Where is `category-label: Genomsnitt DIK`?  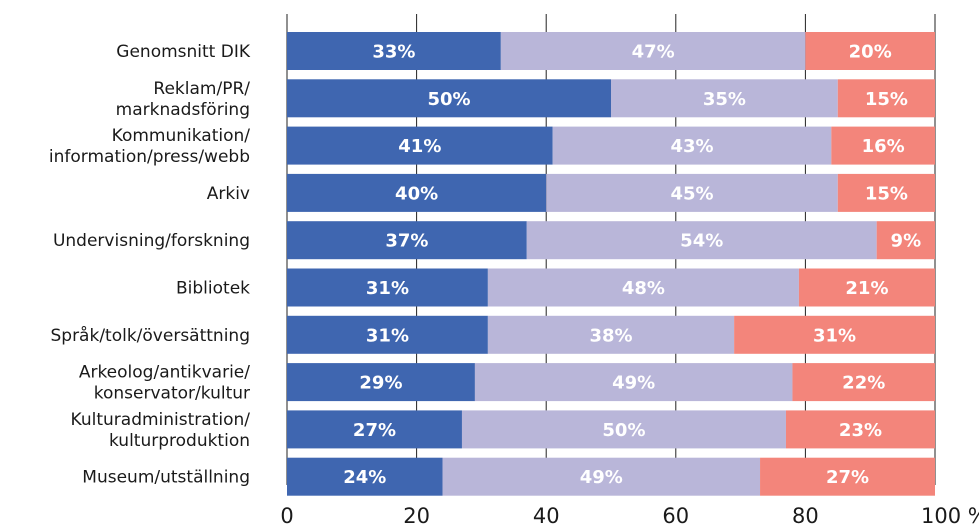 category-label: Genomsnitt DIK is located at coordinates (183, 52).